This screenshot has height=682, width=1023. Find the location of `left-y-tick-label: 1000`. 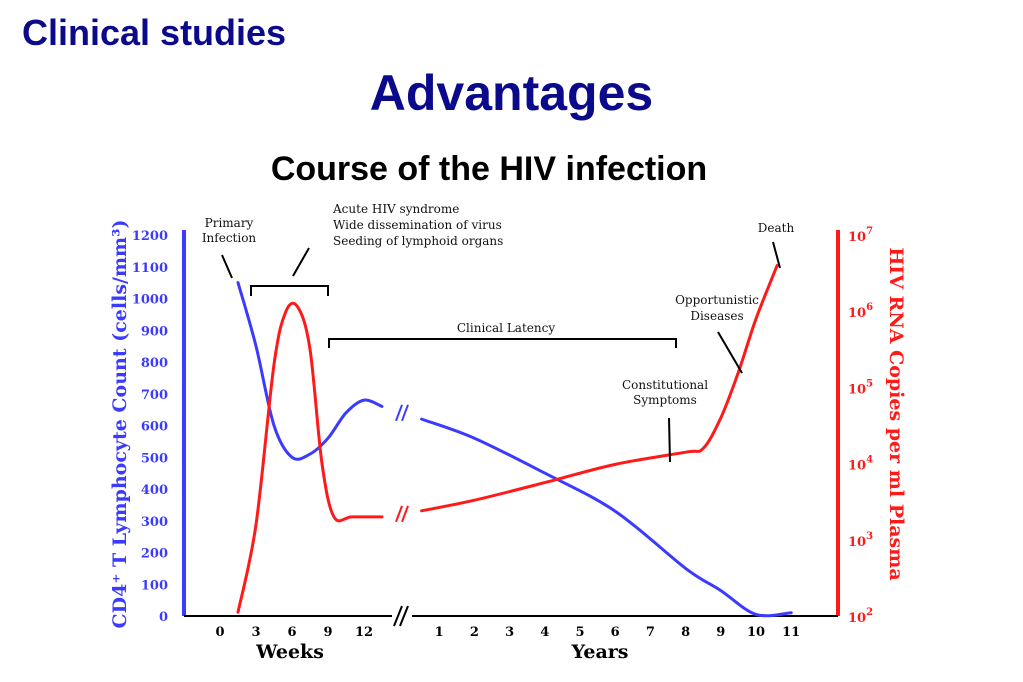

left-y-tick-label: 1000 is located at coordinates (150, 300).